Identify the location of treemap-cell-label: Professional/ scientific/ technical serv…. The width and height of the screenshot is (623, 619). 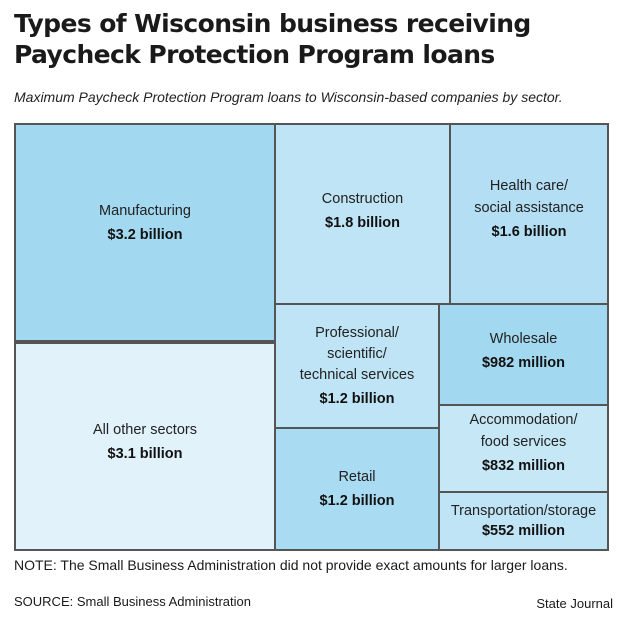
(357, 353).